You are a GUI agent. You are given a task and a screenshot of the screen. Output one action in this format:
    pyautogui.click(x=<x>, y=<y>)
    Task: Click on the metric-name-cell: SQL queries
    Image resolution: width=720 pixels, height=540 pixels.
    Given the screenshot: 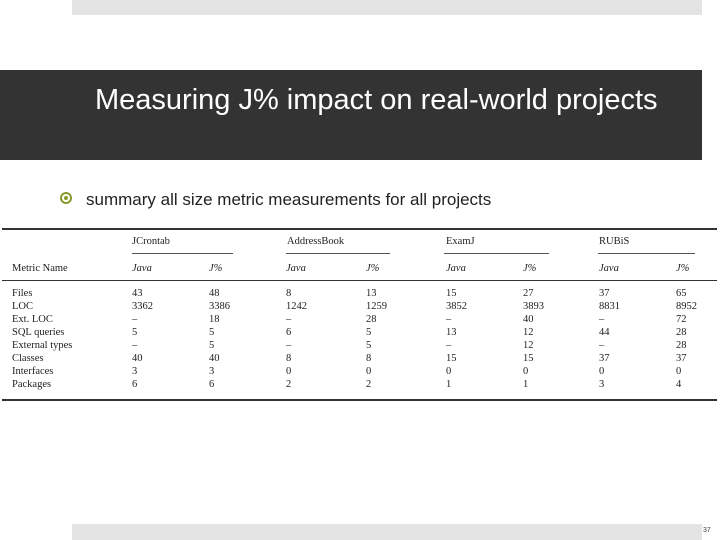 What is the action you would take?
    pyautogui.click(x=38, y=332)
    